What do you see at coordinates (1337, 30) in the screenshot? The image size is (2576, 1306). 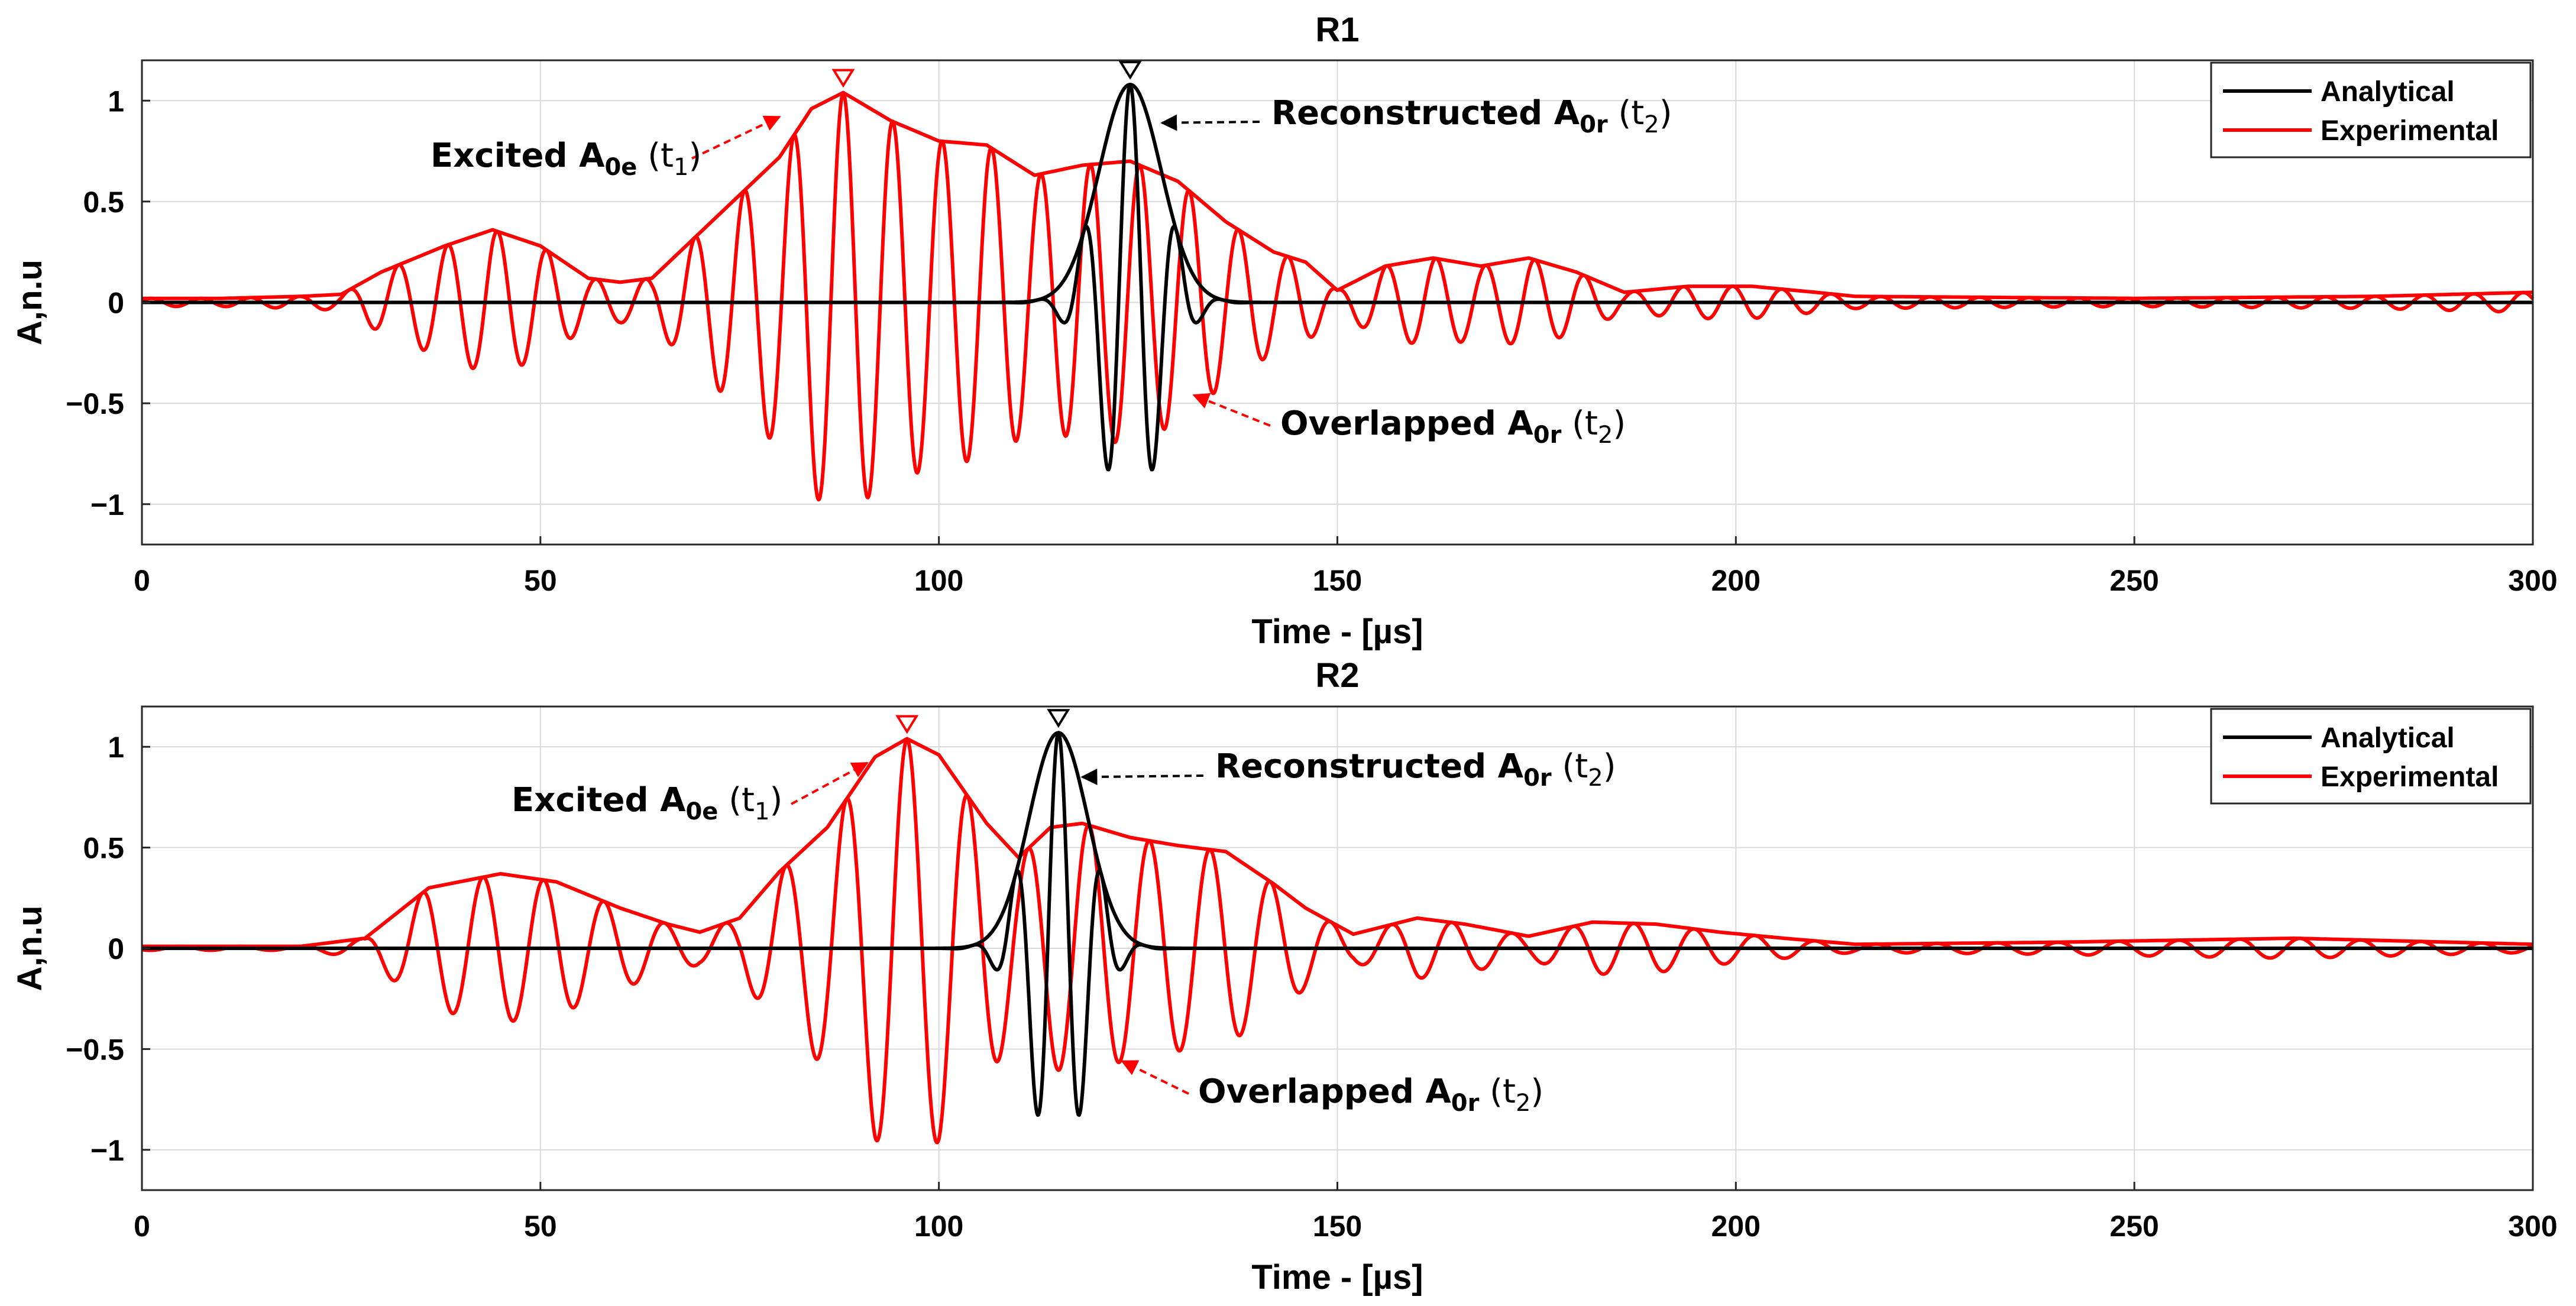 I see `plot-title: R1` at bounding box center [1337, 30].